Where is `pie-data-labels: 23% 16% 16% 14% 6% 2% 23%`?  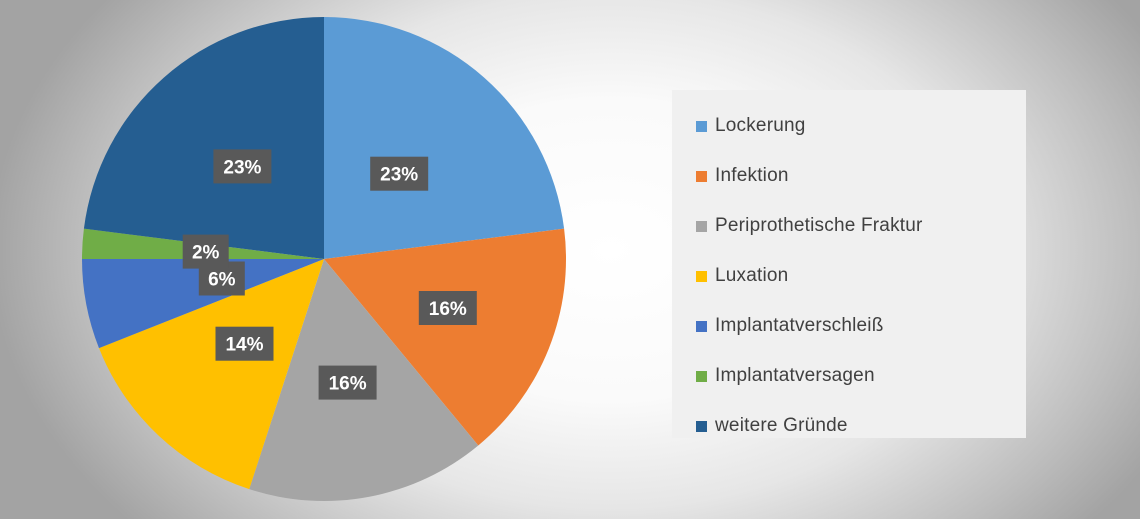
pie-data-labels: 23% 16% 16% 14% 6% 2% 23% is located at coordinates (329, 274).